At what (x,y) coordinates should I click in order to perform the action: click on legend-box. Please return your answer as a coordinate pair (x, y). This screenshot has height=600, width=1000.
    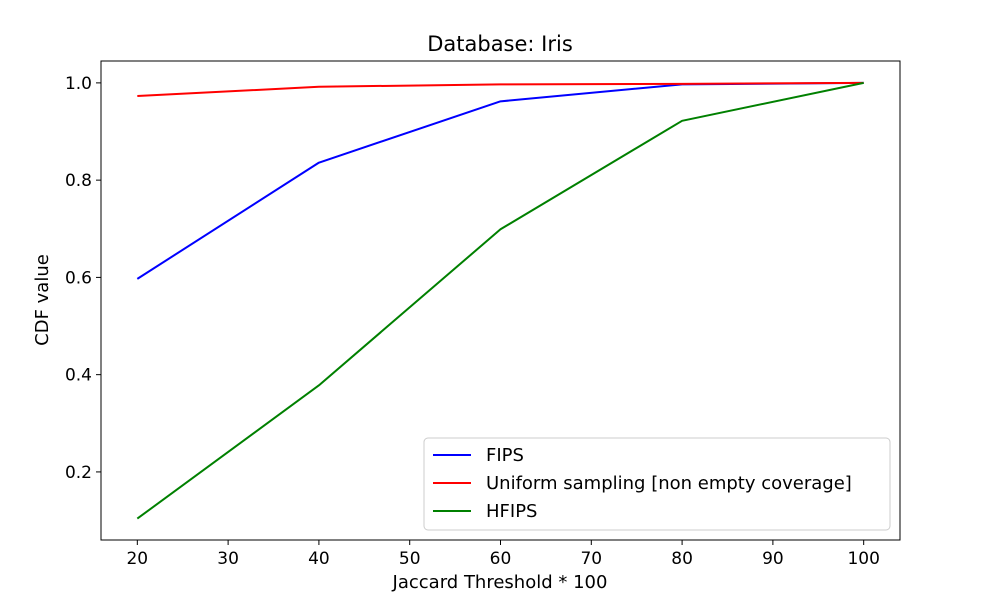
    Looking at the image, I should click on (657, 484).